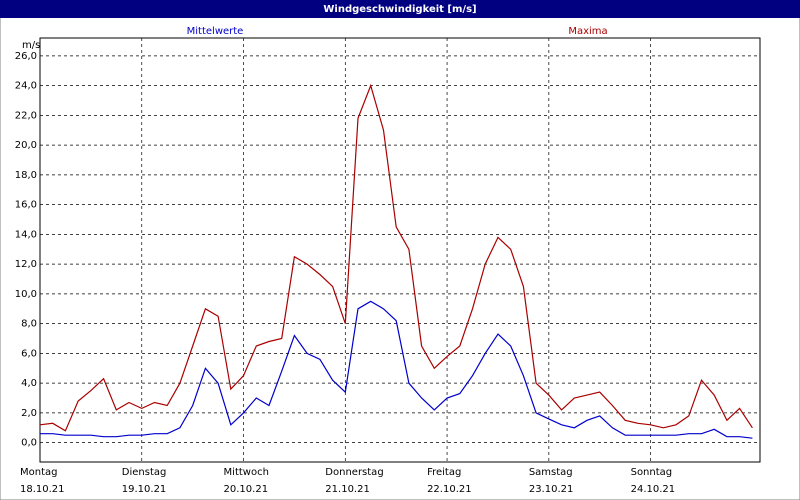 Image resolution: width=800 pixels, height=500 pixels. I want to click on legend-label: Mittelwerte, so click(215, 31).